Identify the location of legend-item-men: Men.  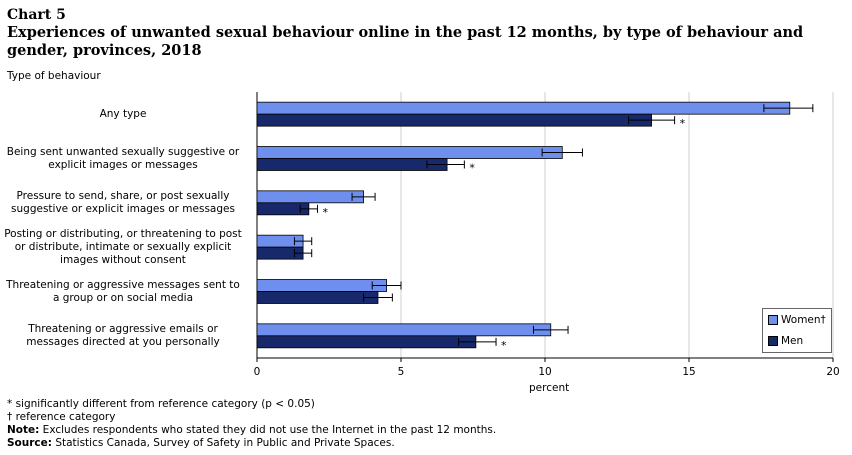
(785, 341).